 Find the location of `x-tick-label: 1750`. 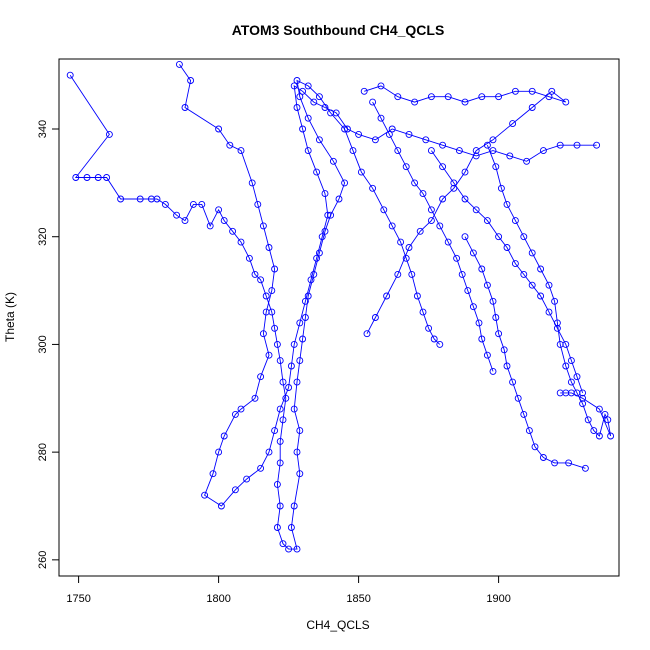

x-tick-label: 1750 is located at coordinates (78, 599).